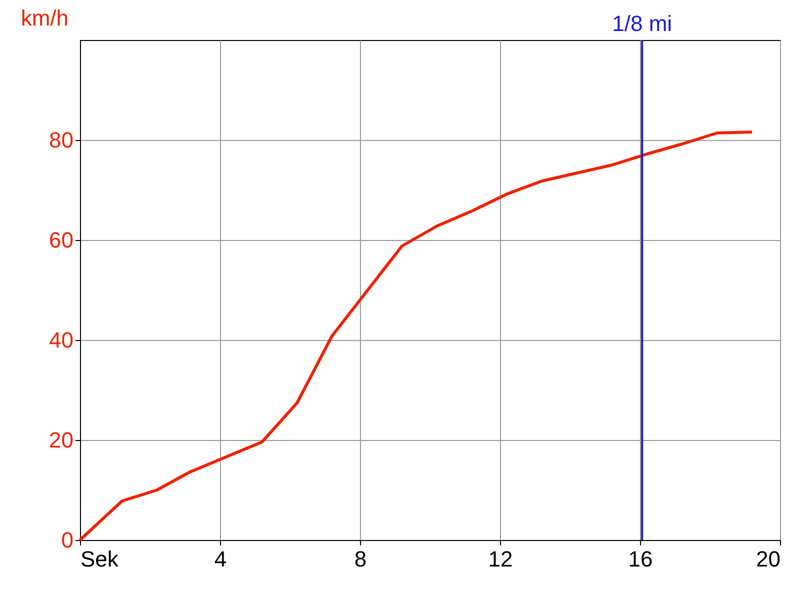  What do you see at coordinates (61, 340) in the screenshot?
I see `y-tick-label: 40` at bounding box center [61, 340].